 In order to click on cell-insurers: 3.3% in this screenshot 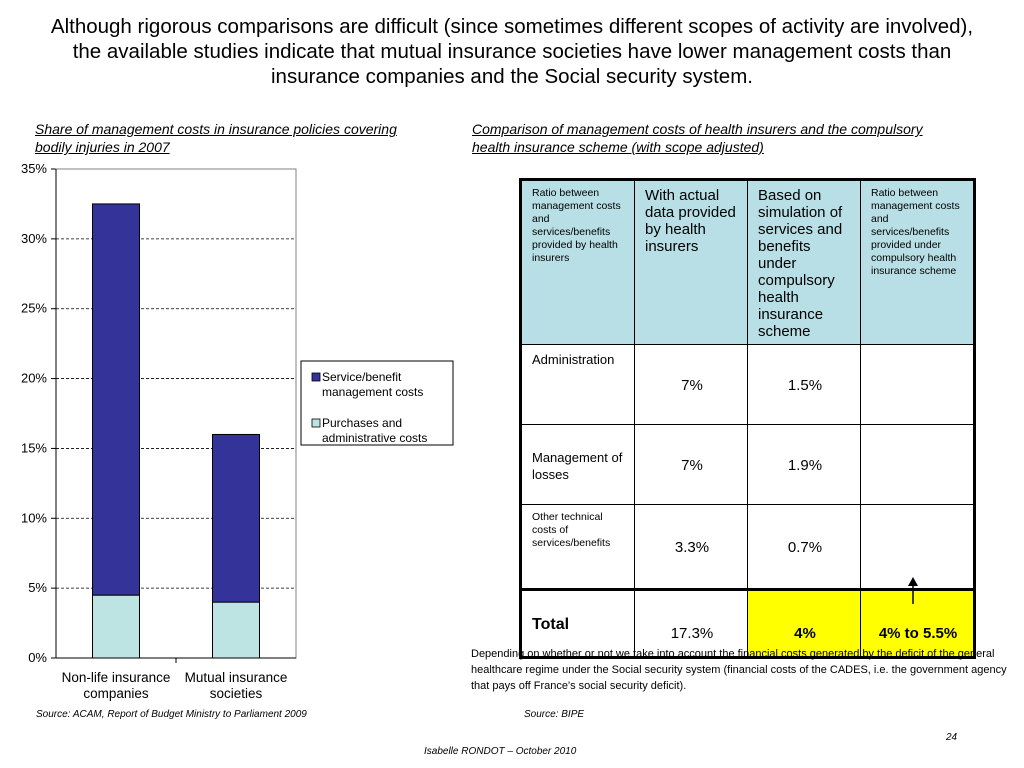, I will do `click(691, 547)`.